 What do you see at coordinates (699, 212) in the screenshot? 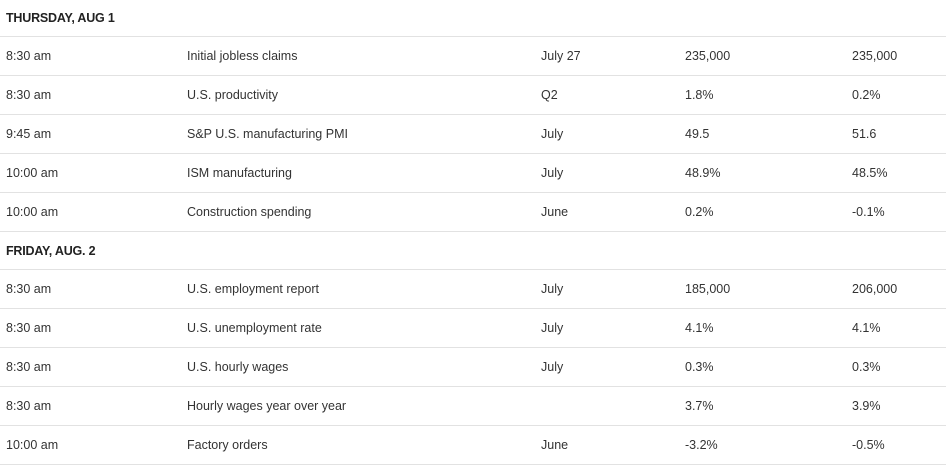
I see `value-cell: 0.2%` at bounding box center [699, 212].